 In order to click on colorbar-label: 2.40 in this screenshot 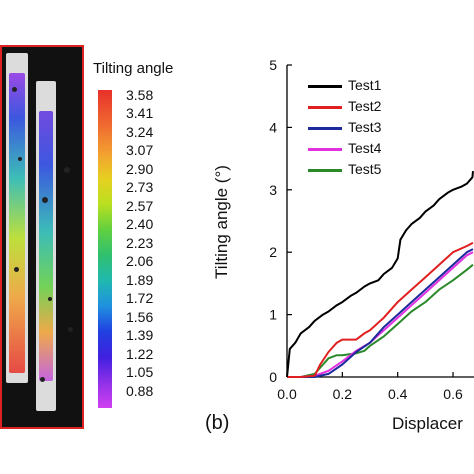, I will do `click(140, 224)`.